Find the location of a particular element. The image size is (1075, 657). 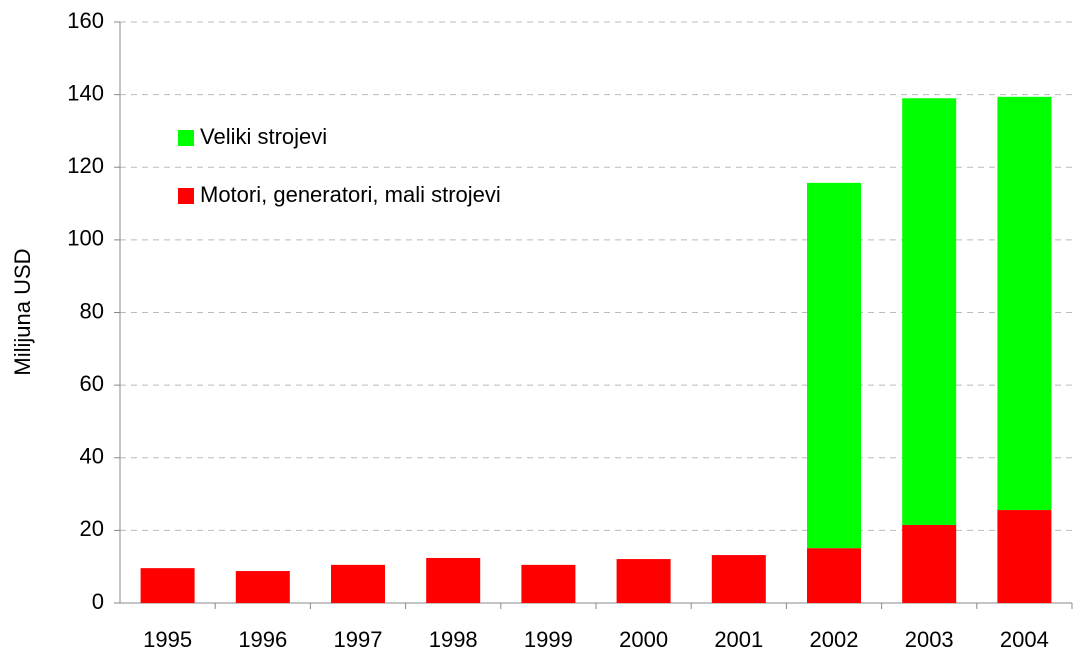

x-tick-label: 2000 is located at coordinates (643, 639).